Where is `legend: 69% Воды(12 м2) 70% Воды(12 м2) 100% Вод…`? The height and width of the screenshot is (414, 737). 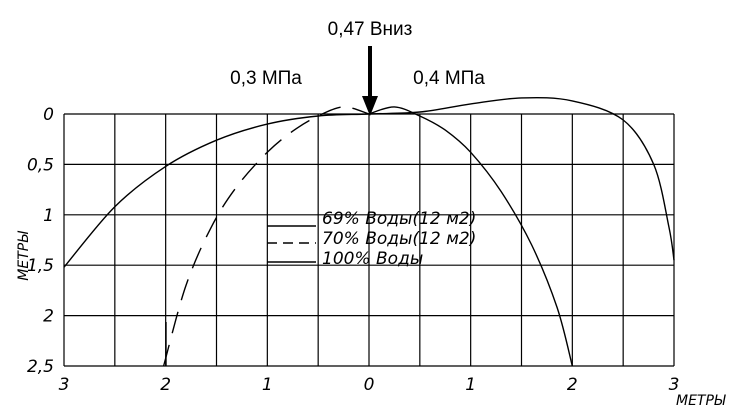
legend: 69% Воды(12 м2) 70% Воды(12 м2) 100% Вод… is located at coordinates (371, 239).